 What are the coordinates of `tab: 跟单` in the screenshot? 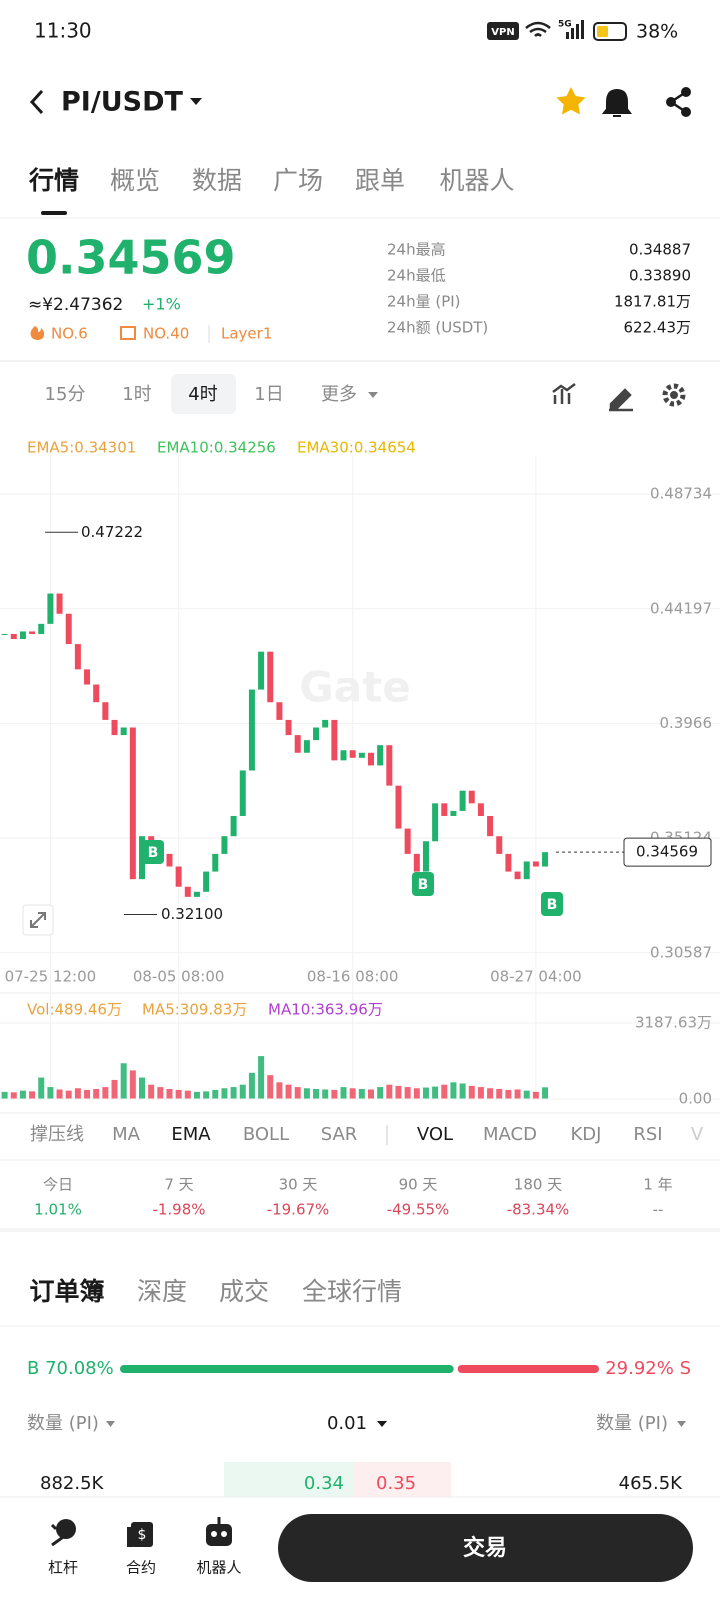 It's located at (380, 180).